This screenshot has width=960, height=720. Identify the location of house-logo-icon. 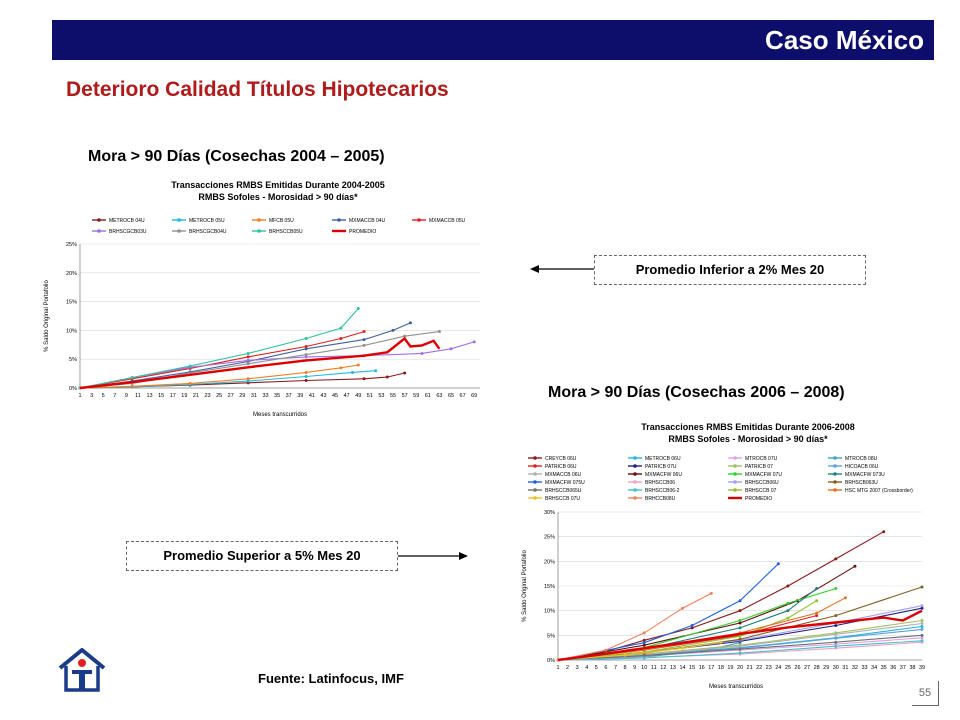
(82, 670).